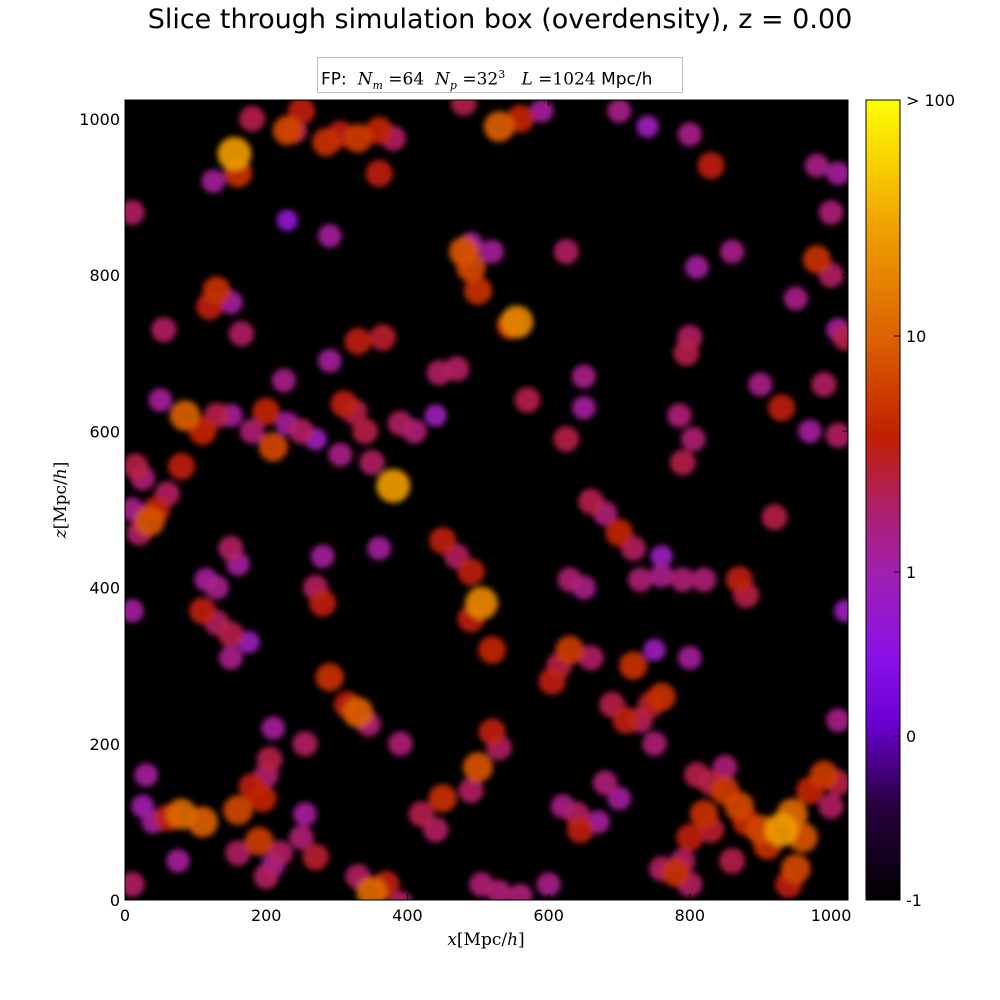 This screenshot has width=1000, height=1000. What do you see at coordinates (627, 79) in the screenshot?
I see `legend-l-unit: Mpc/h` at bounding box center [627, 79].